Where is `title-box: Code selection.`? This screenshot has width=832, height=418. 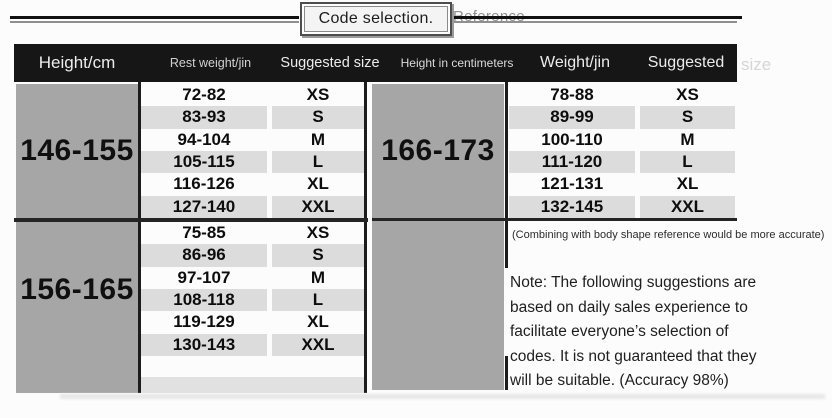
title-box: Code selection. is located at coordinates (376, 19).